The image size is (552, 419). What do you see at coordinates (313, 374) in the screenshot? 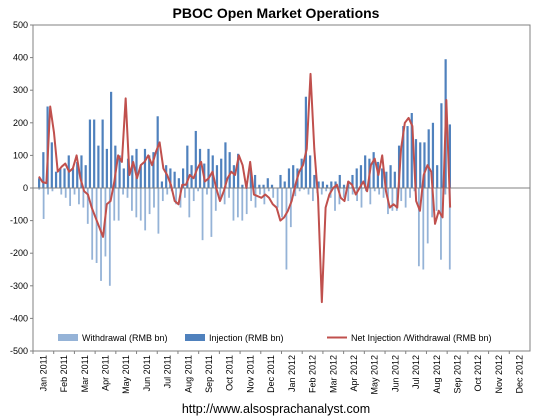
I see `x-tick-label: Feb 2012` at bounding box center [313, 374].